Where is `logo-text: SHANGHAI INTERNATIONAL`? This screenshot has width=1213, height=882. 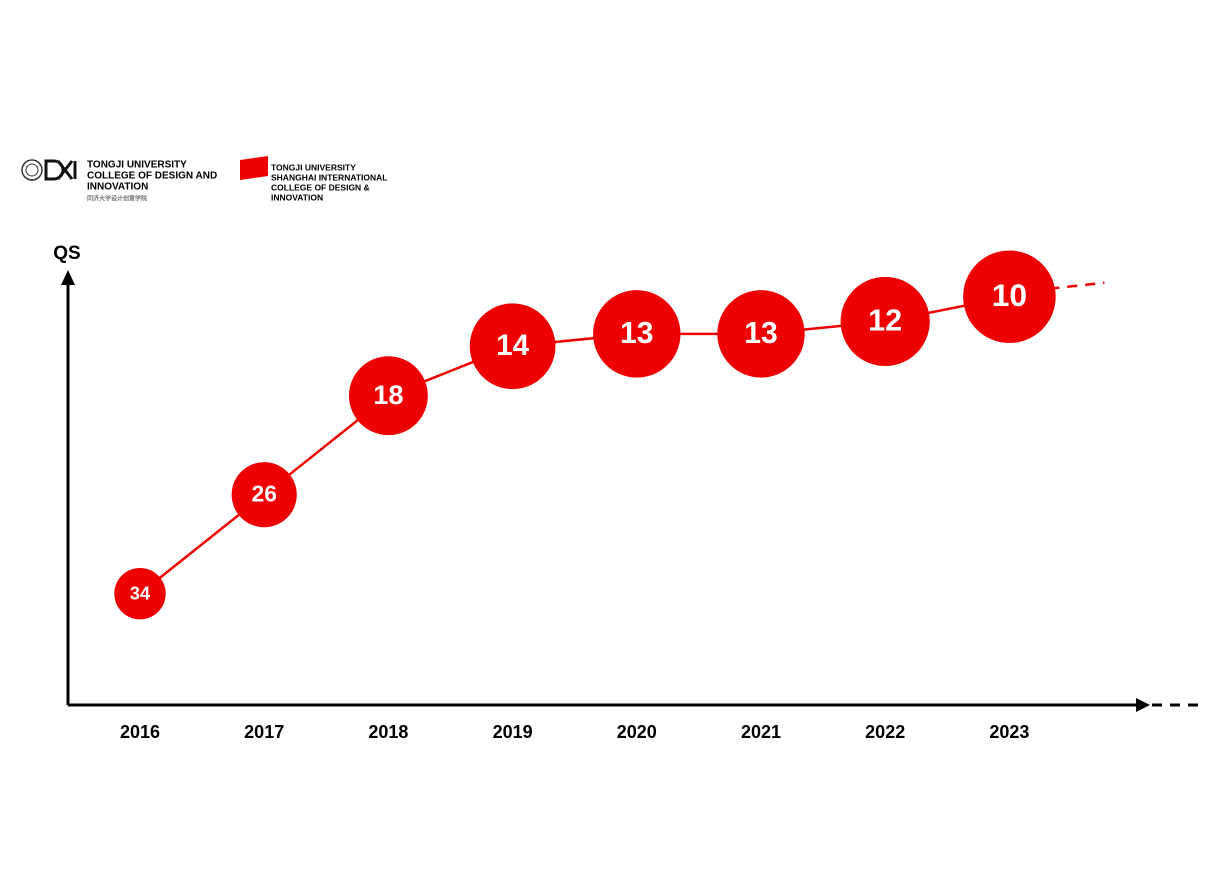
logo-text: SHANGHAI INTERNATIONAL is located at coordinates (329, 177).